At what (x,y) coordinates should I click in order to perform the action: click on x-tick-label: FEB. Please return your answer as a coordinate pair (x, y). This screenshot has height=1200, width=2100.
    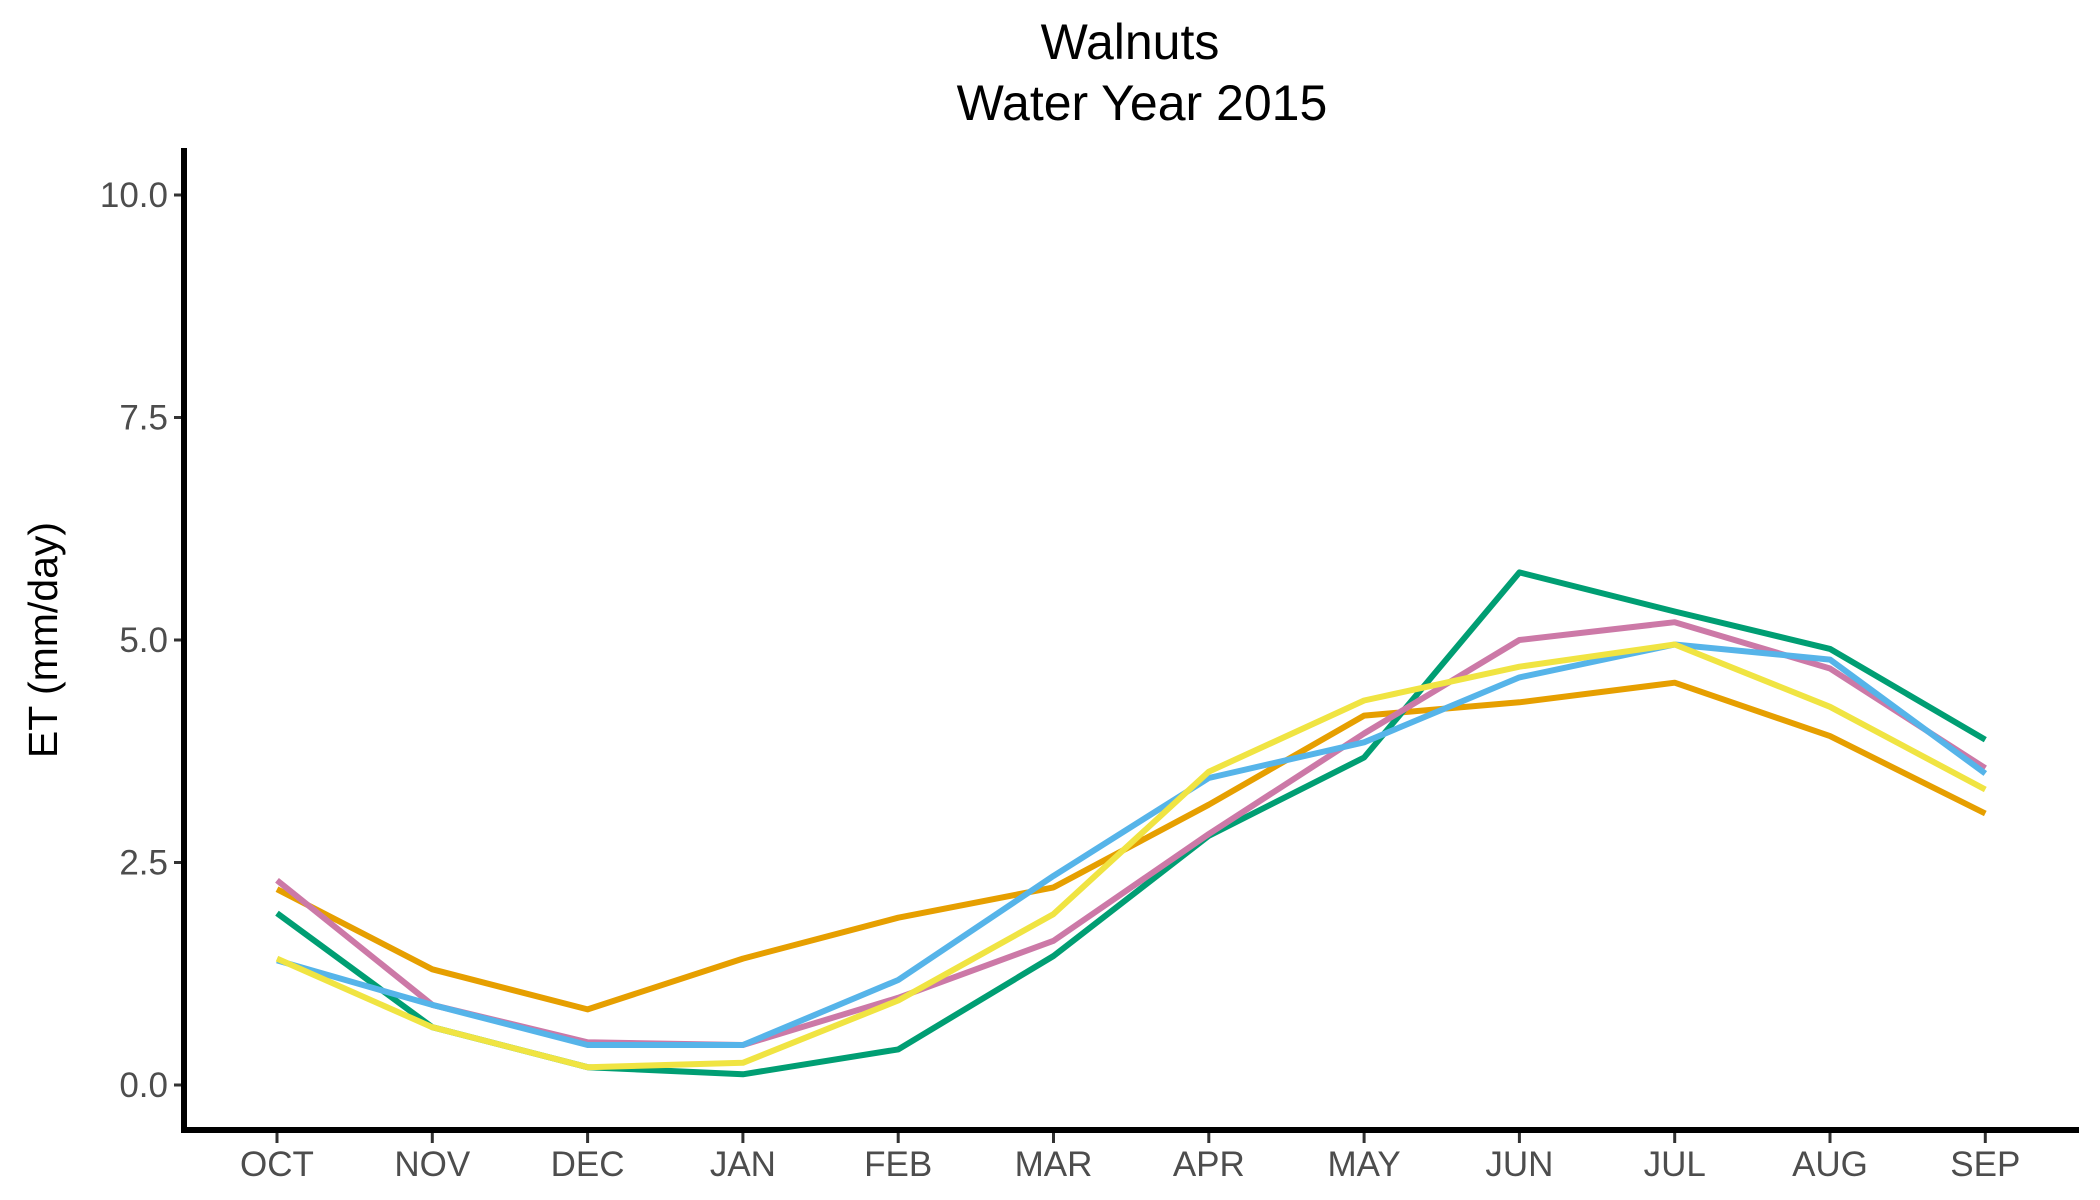
    Looking at the image, I should click on (898, 1164).